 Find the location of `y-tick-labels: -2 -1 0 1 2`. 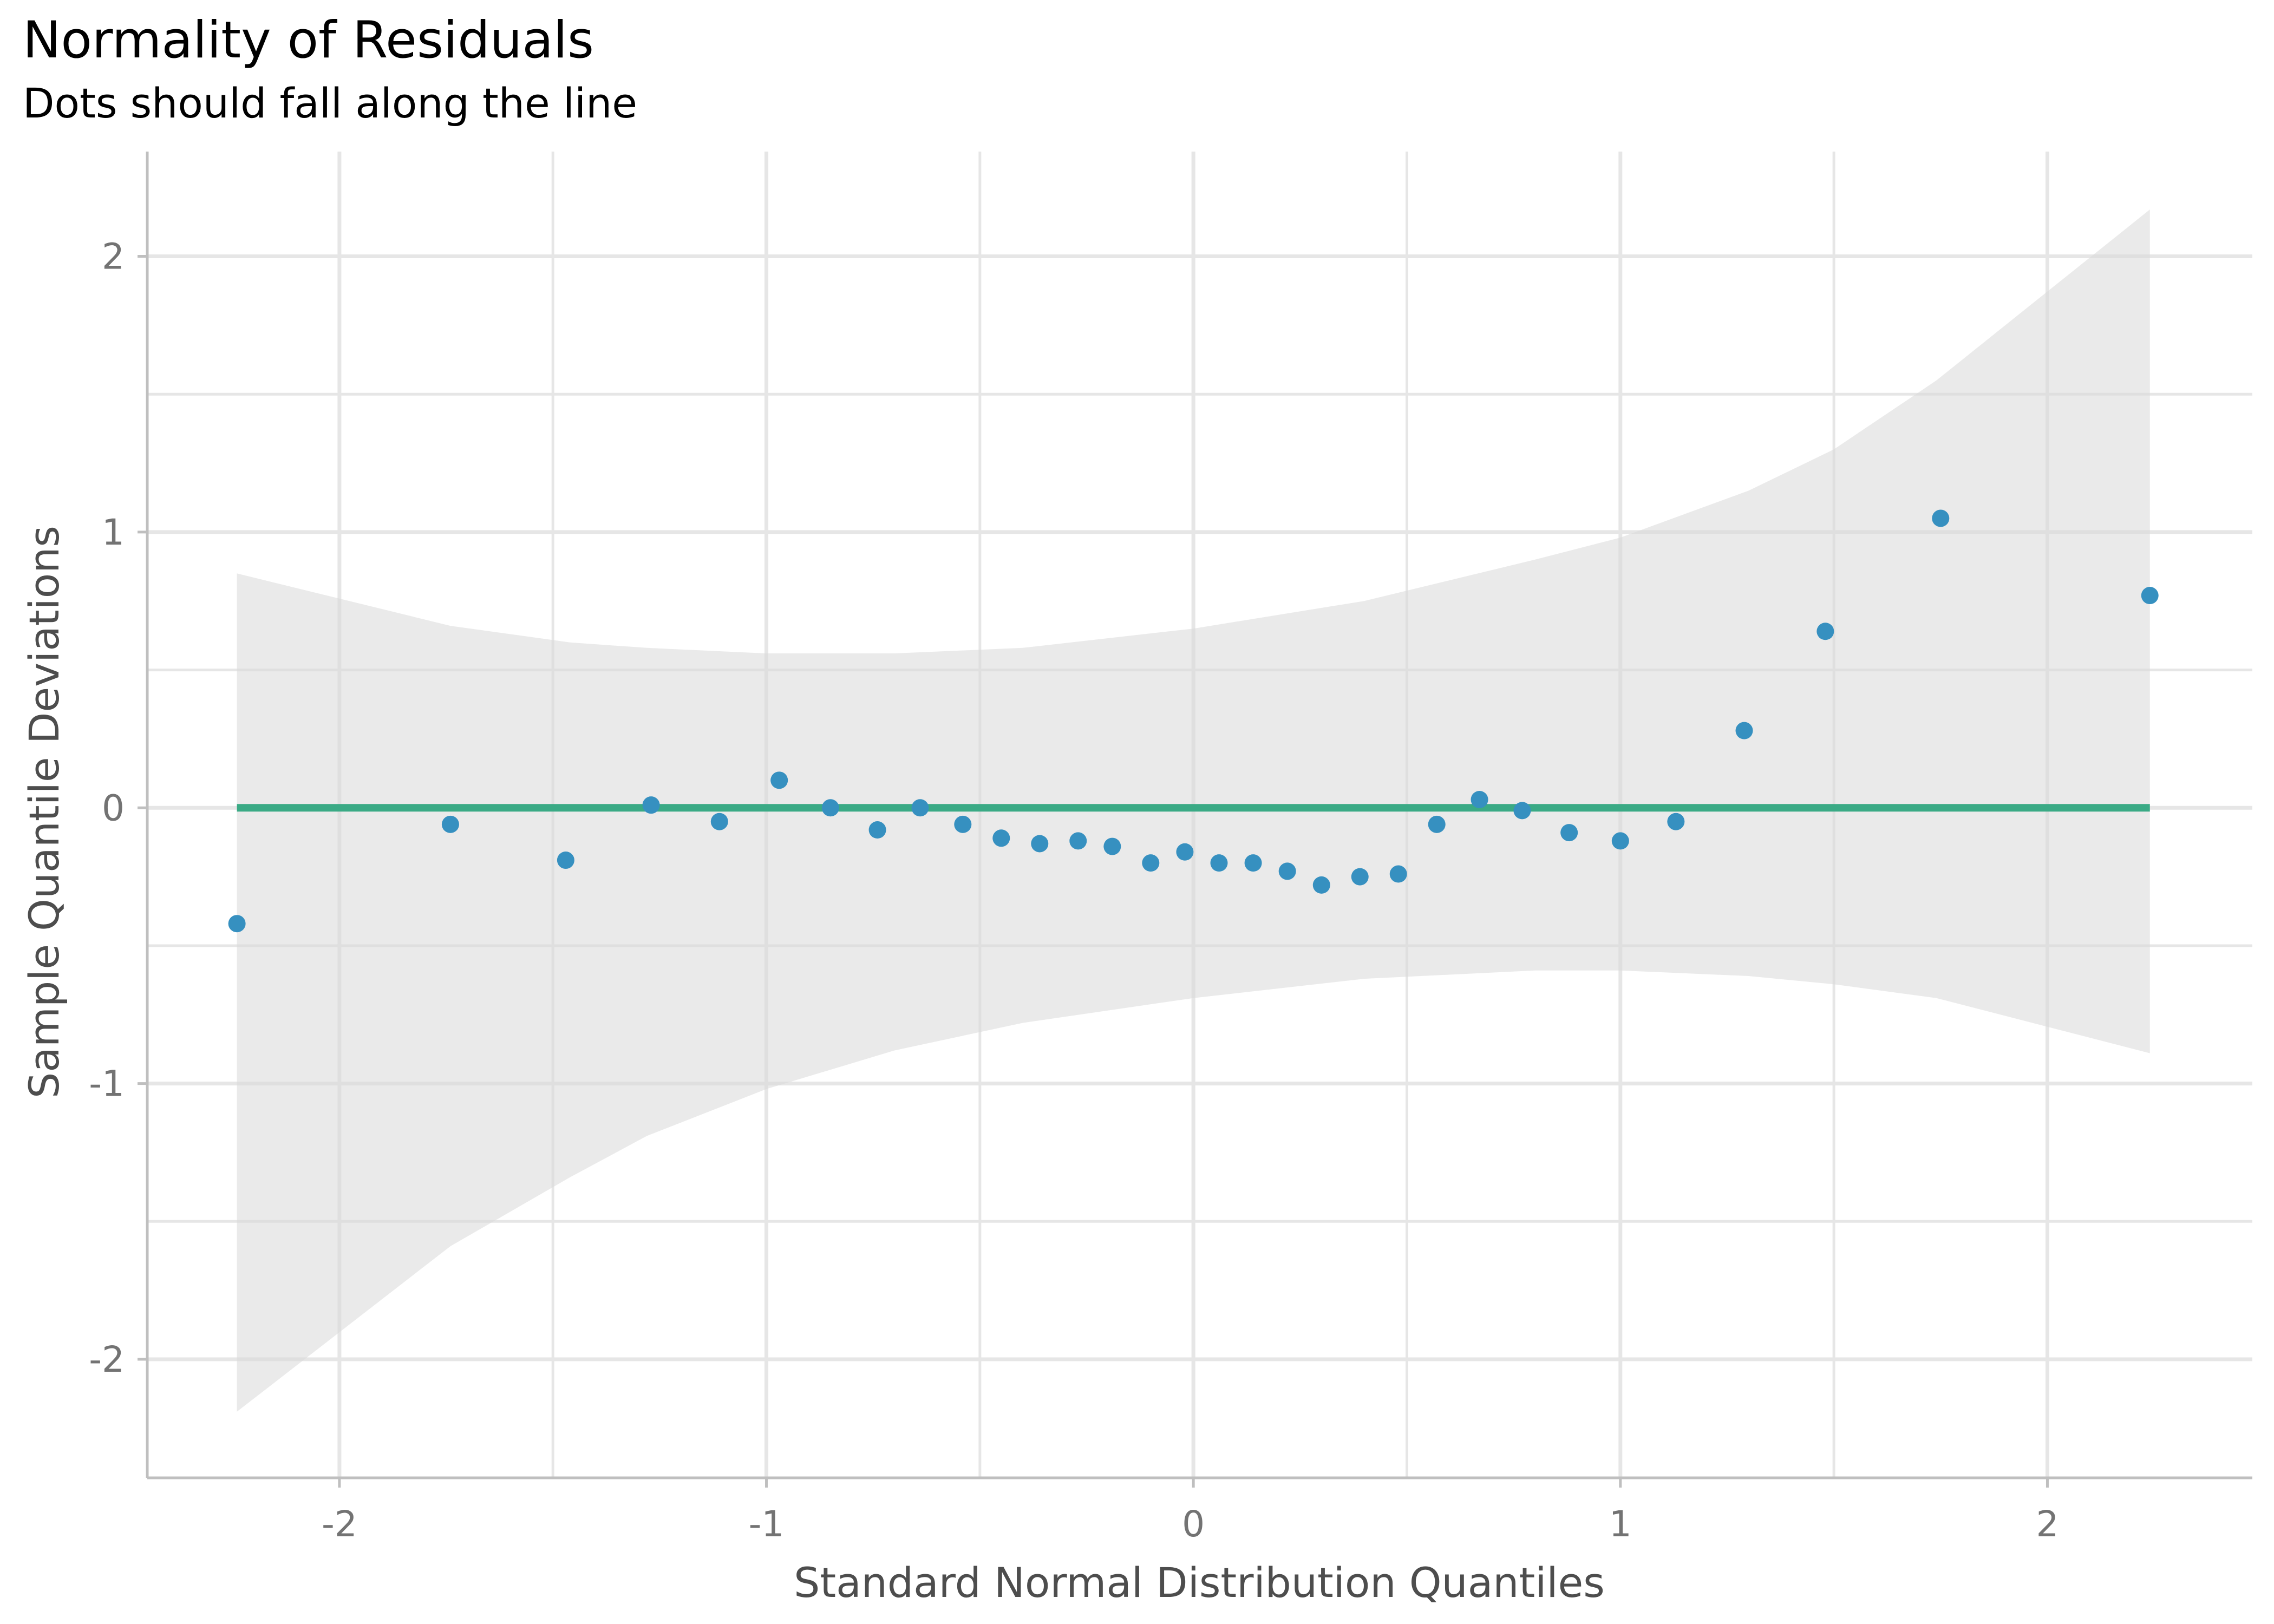

y-tick-labels: -2 -1 0 1 2 is located at coordinates (107, 808).